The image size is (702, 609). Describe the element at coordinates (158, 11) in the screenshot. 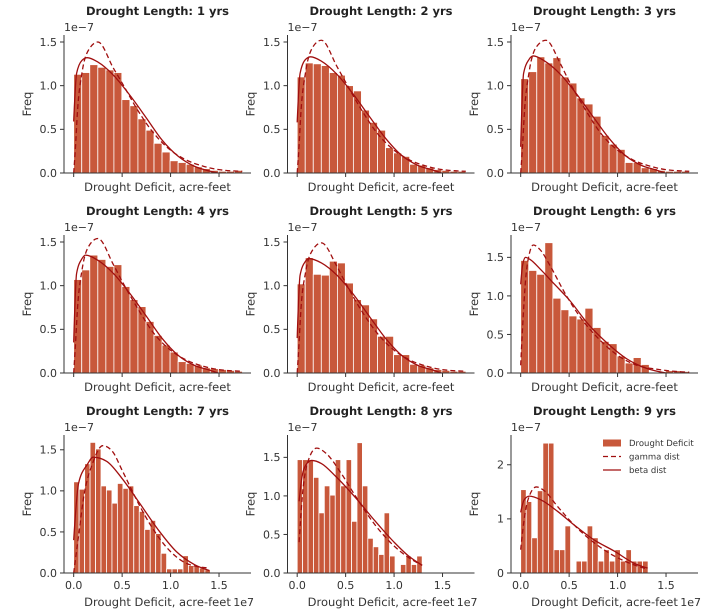

I see `chart-title: Drought Length: 1 yrs` at that location.